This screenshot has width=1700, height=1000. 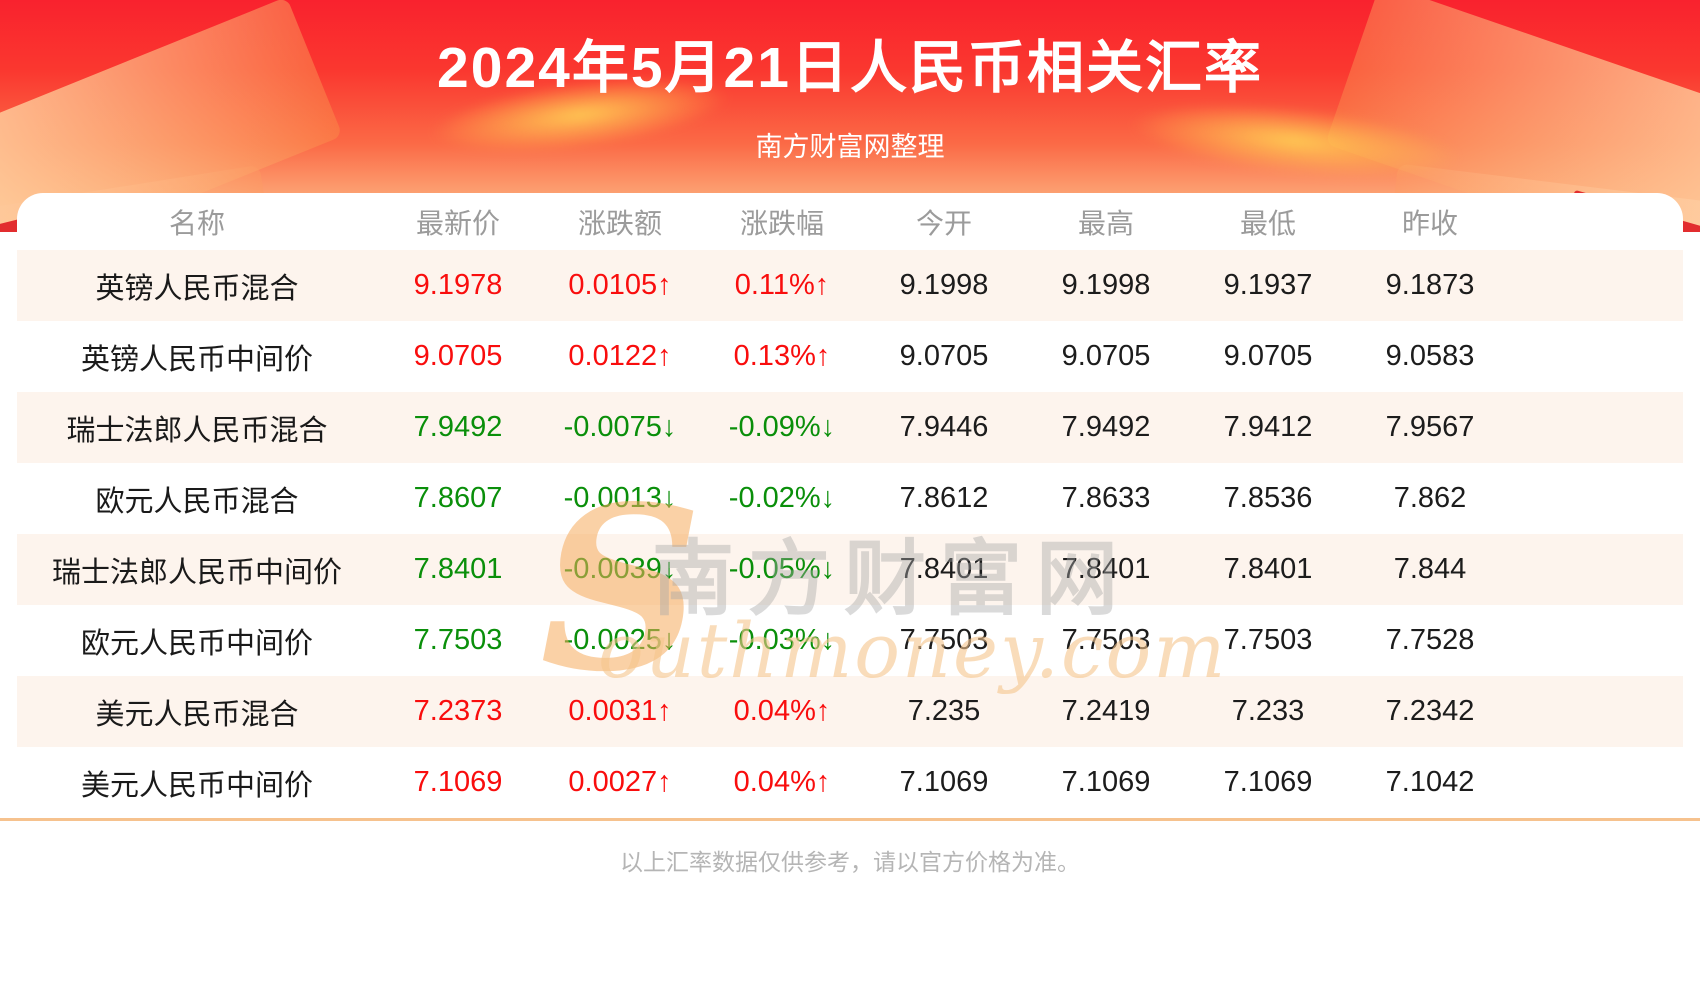 What do you see at coordinates (1268, 427) in the screenshot?
I see `cell-low: 7.9412` at bounding box center [1268, 427].